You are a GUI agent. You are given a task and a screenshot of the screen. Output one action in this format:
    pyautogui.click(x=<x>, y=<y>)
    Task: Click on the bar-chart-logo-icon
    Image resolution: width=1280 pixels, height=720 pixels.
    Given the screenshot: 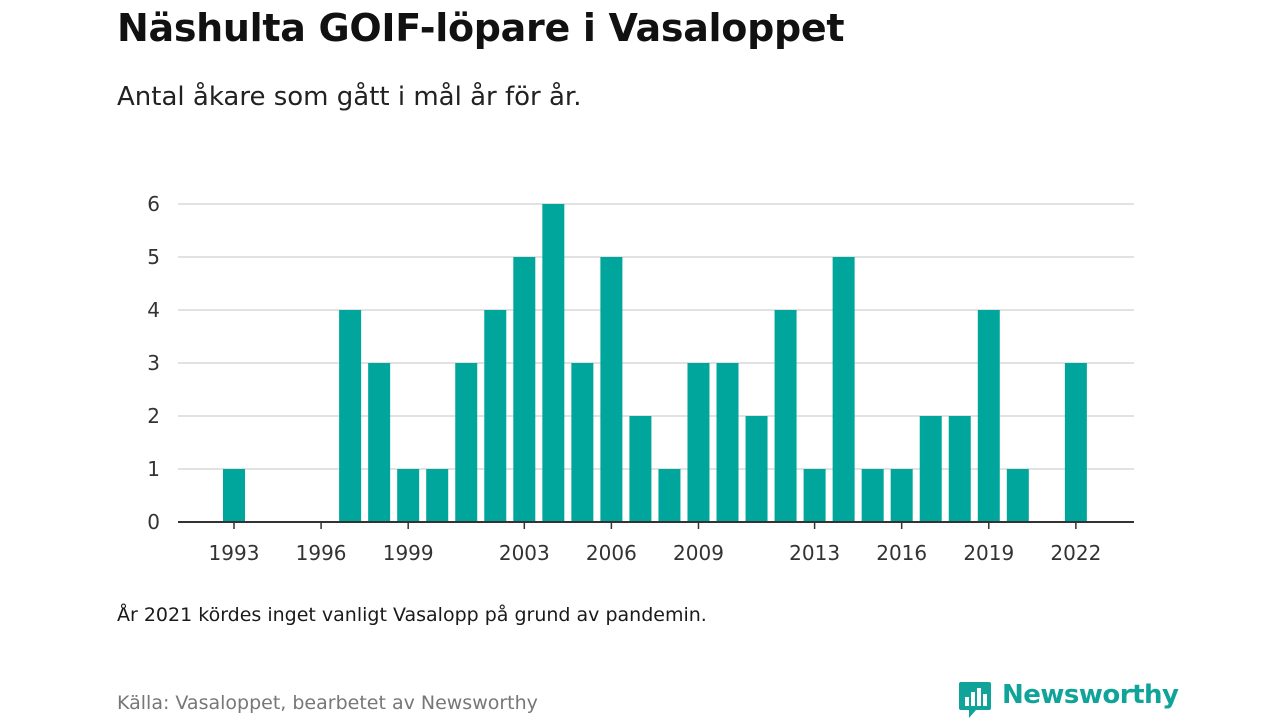 What is the action you would take?
    pyautogui.click(x=975, y=700)
    